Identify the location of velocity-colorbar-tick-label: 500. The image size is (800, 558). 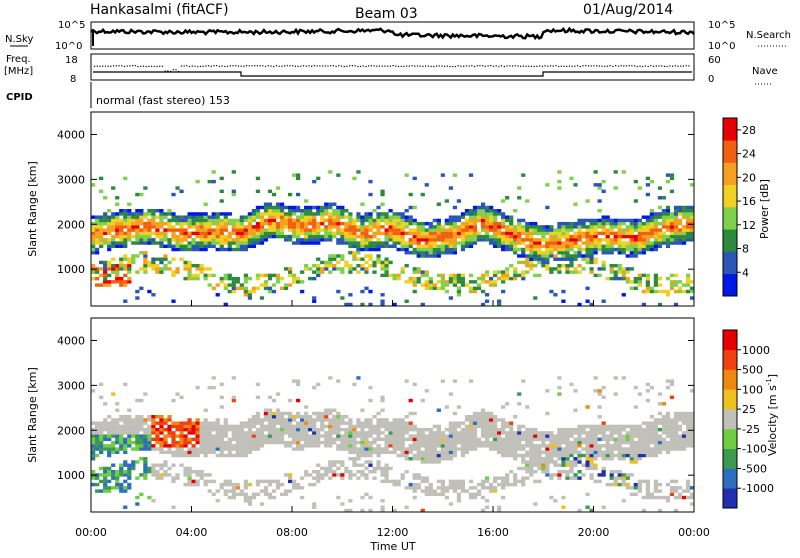
(752, 370).